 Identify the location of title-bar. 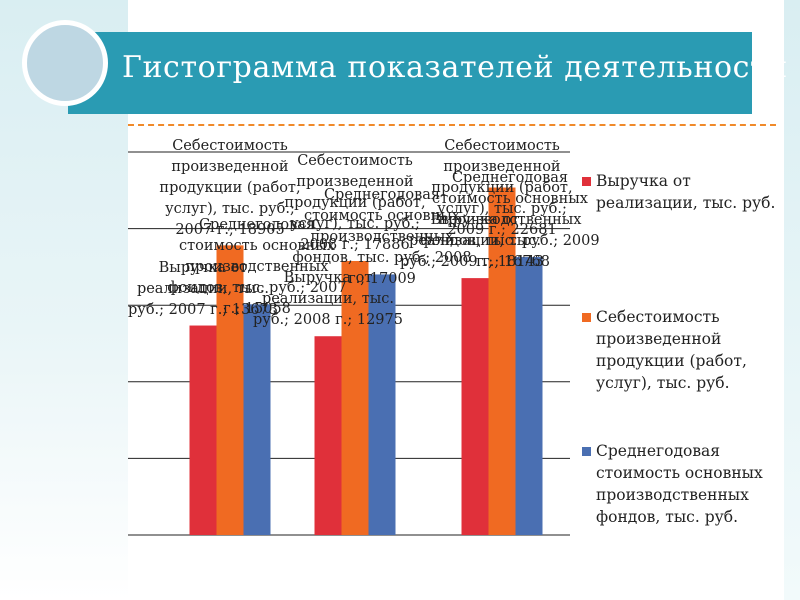
(410, 73).